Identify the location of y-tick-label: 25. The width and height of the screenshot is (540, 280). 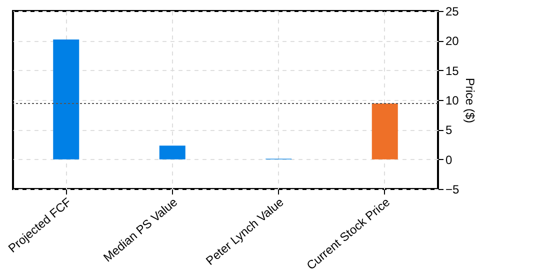
(453, 11).